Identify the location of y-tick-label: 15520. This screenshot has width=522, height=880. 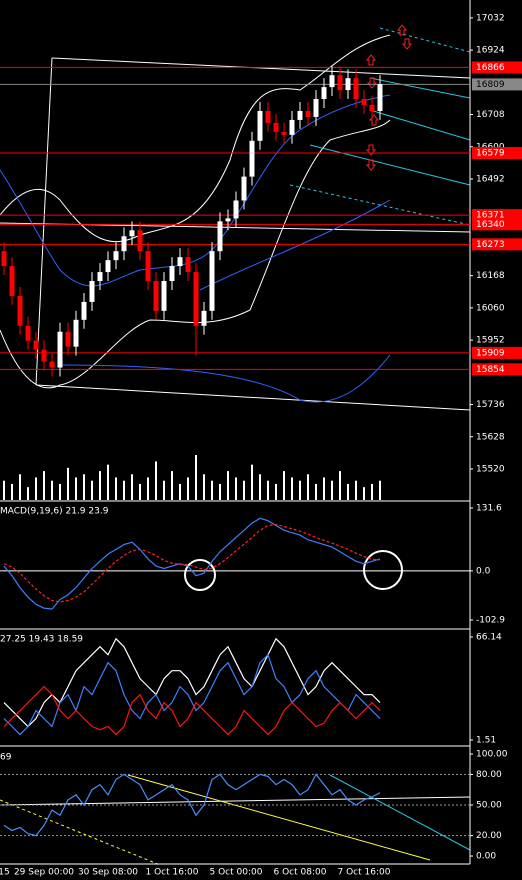
(490, 469).